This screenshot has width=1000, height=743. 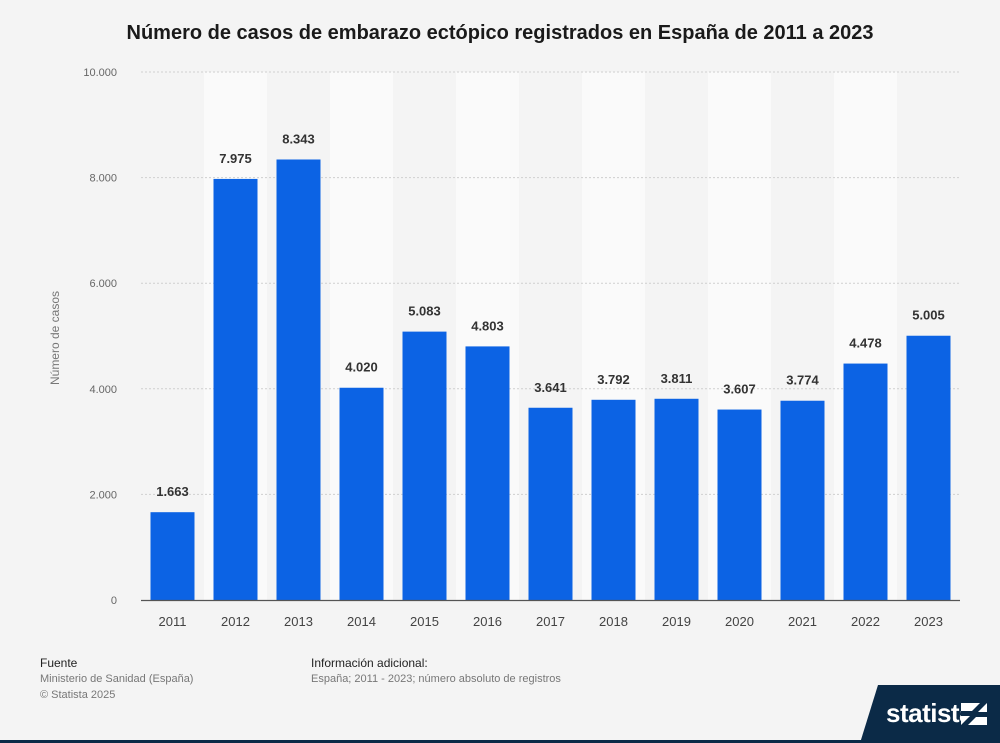 I want to click on x-tick-label: 2019, so click(x=676, y=621).